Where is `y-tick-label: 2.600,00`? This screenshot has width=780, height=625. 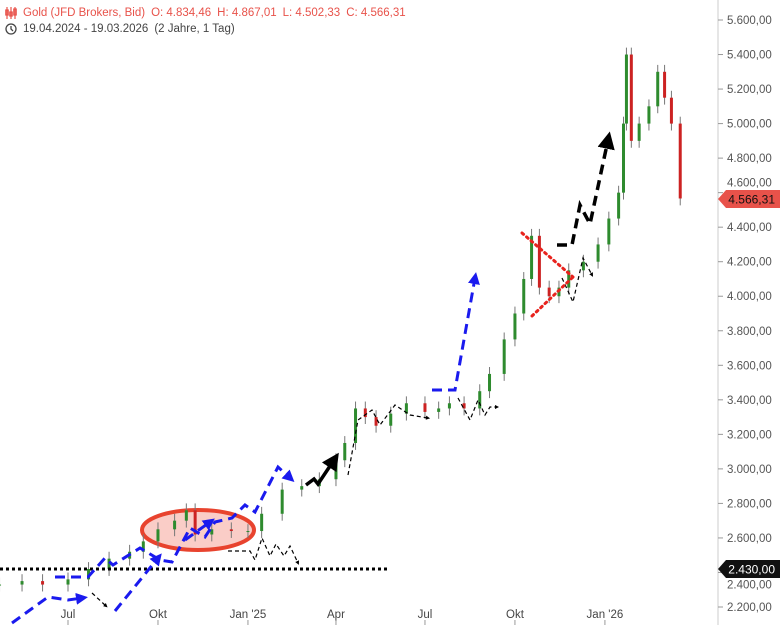
y-tick-label: 2.600,00 is located at coordinates (749, 539).